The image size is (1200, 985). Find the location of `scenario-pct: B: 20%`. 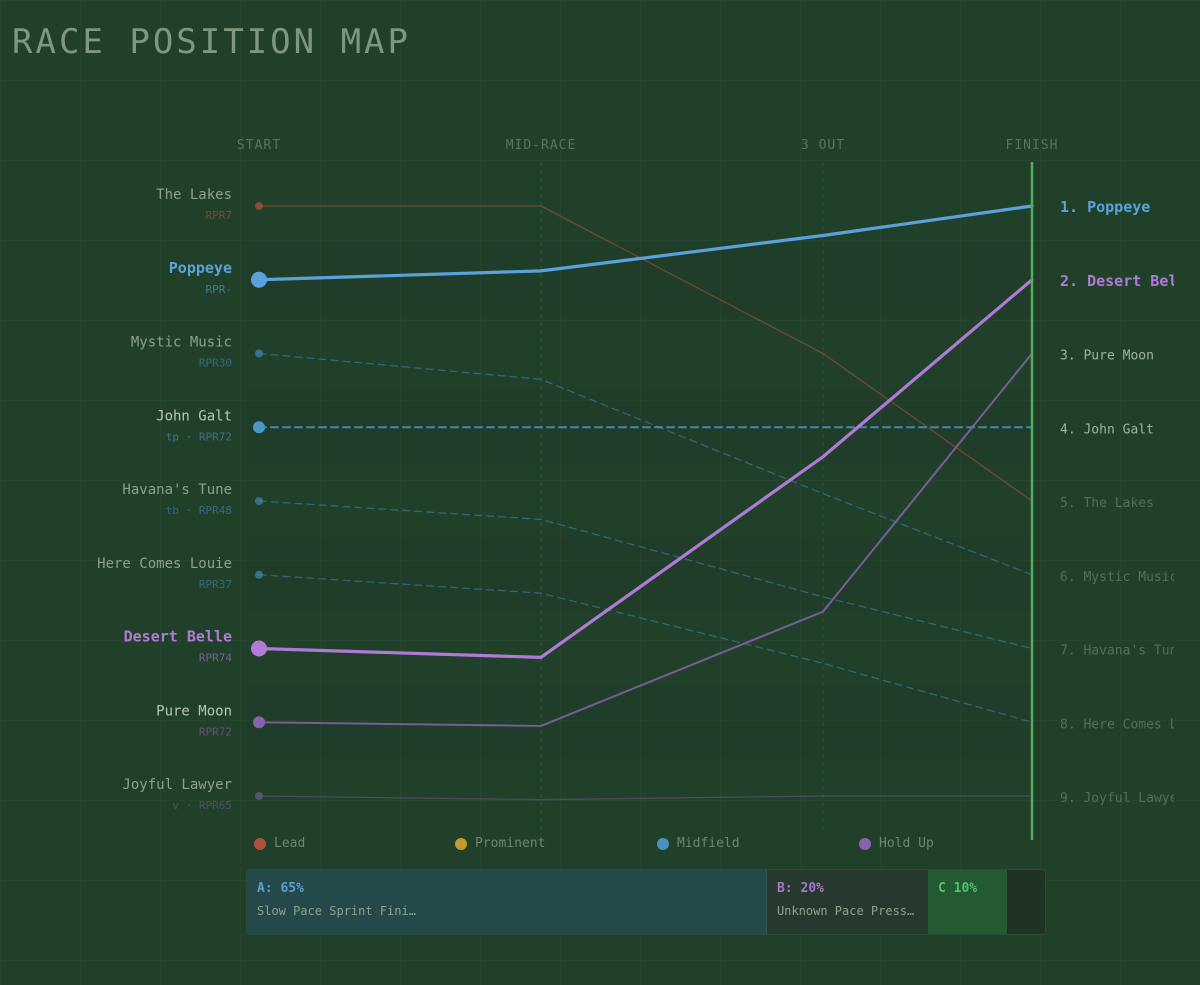

scenario-pct: B: 20% is located at coordinates (800, 888).